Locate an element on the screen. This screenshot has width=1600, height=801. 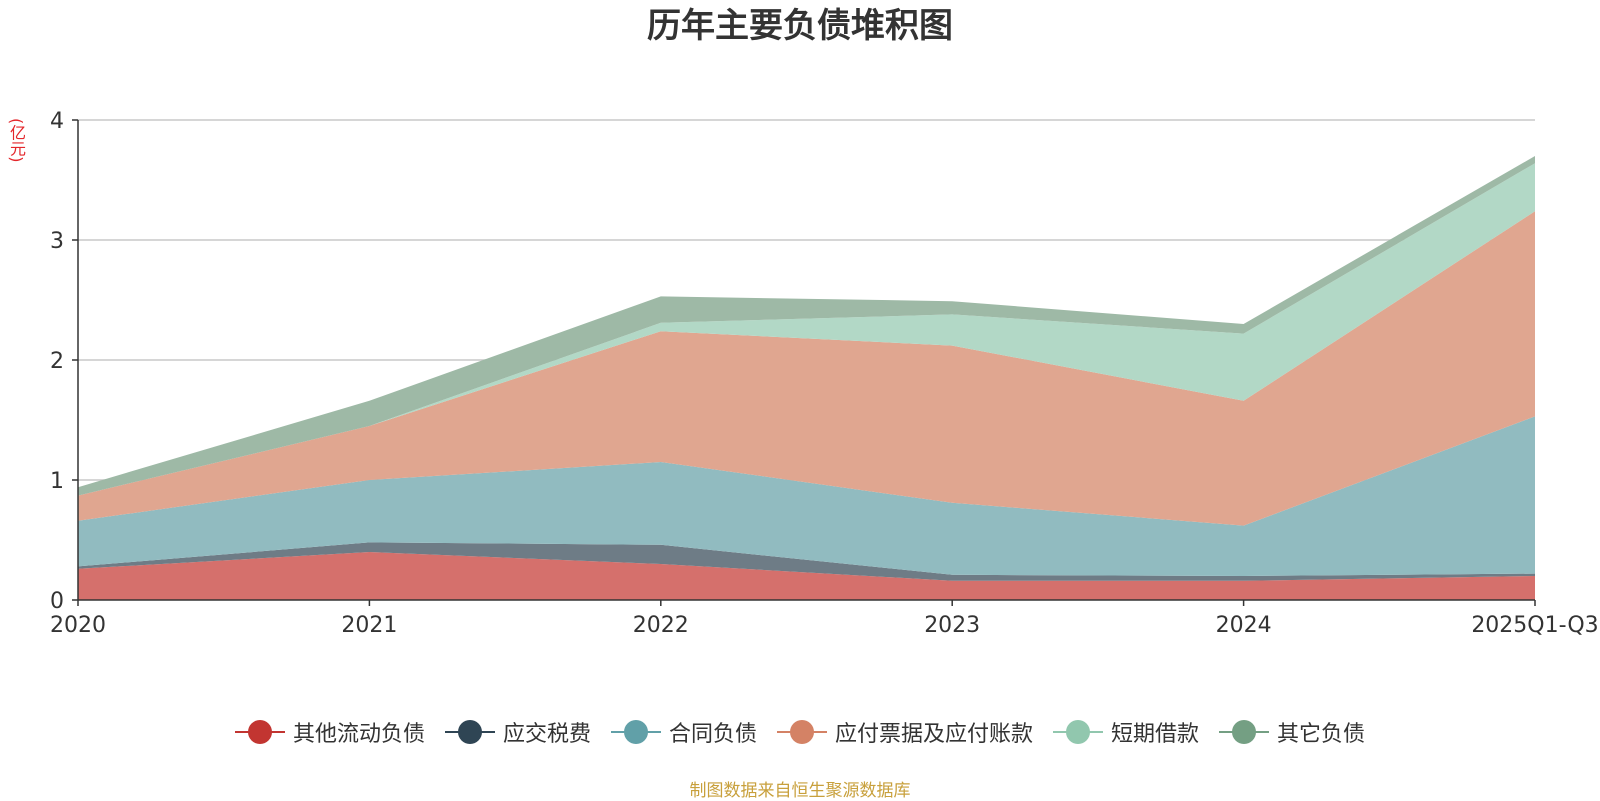
legend-item: 应付票据及应付账款 is located at coordinates (905, 732).